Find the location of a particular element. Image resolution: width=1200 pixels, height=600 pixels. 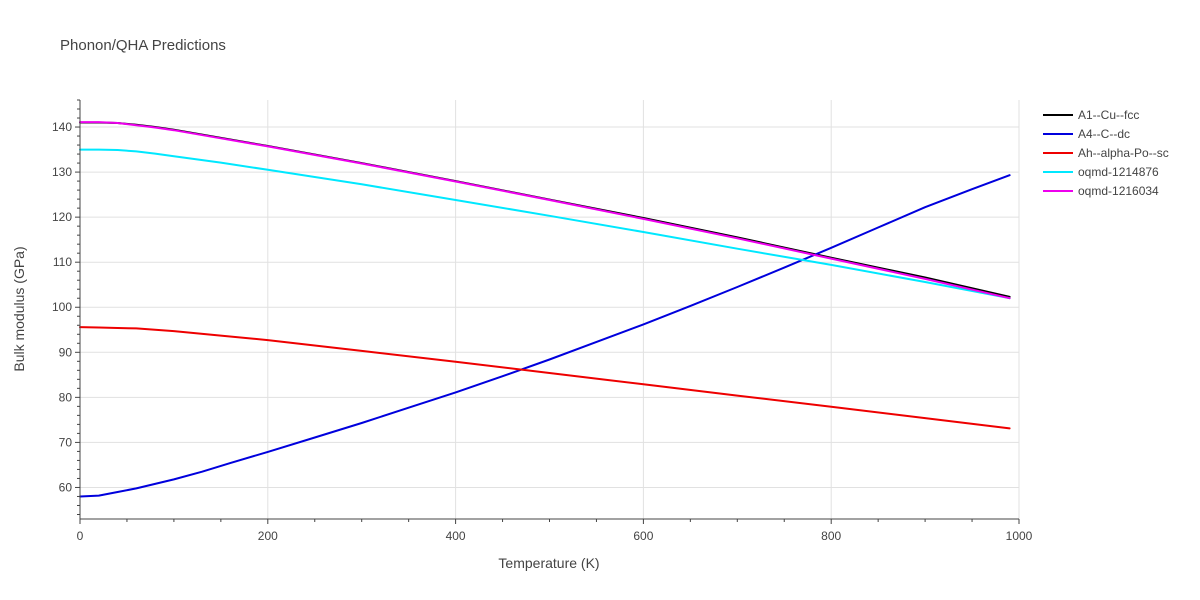

legend-label: A4--C--dc is located at coordinates (1104, 134).